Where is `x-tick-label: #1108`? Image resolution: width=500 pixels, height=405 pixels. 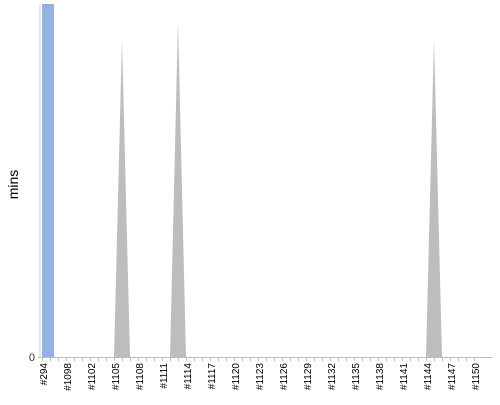
x-tick-label: #1108 is located at coordinates (140, 377).